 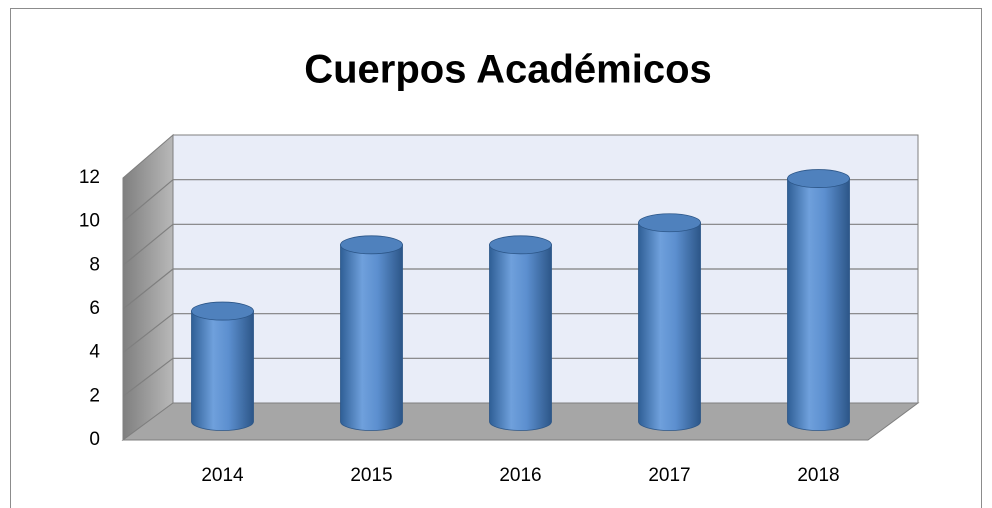 What do you see at coordinates (520, 201) in the screenshot?
I see `grid-line` at bounding box center [520, 201].